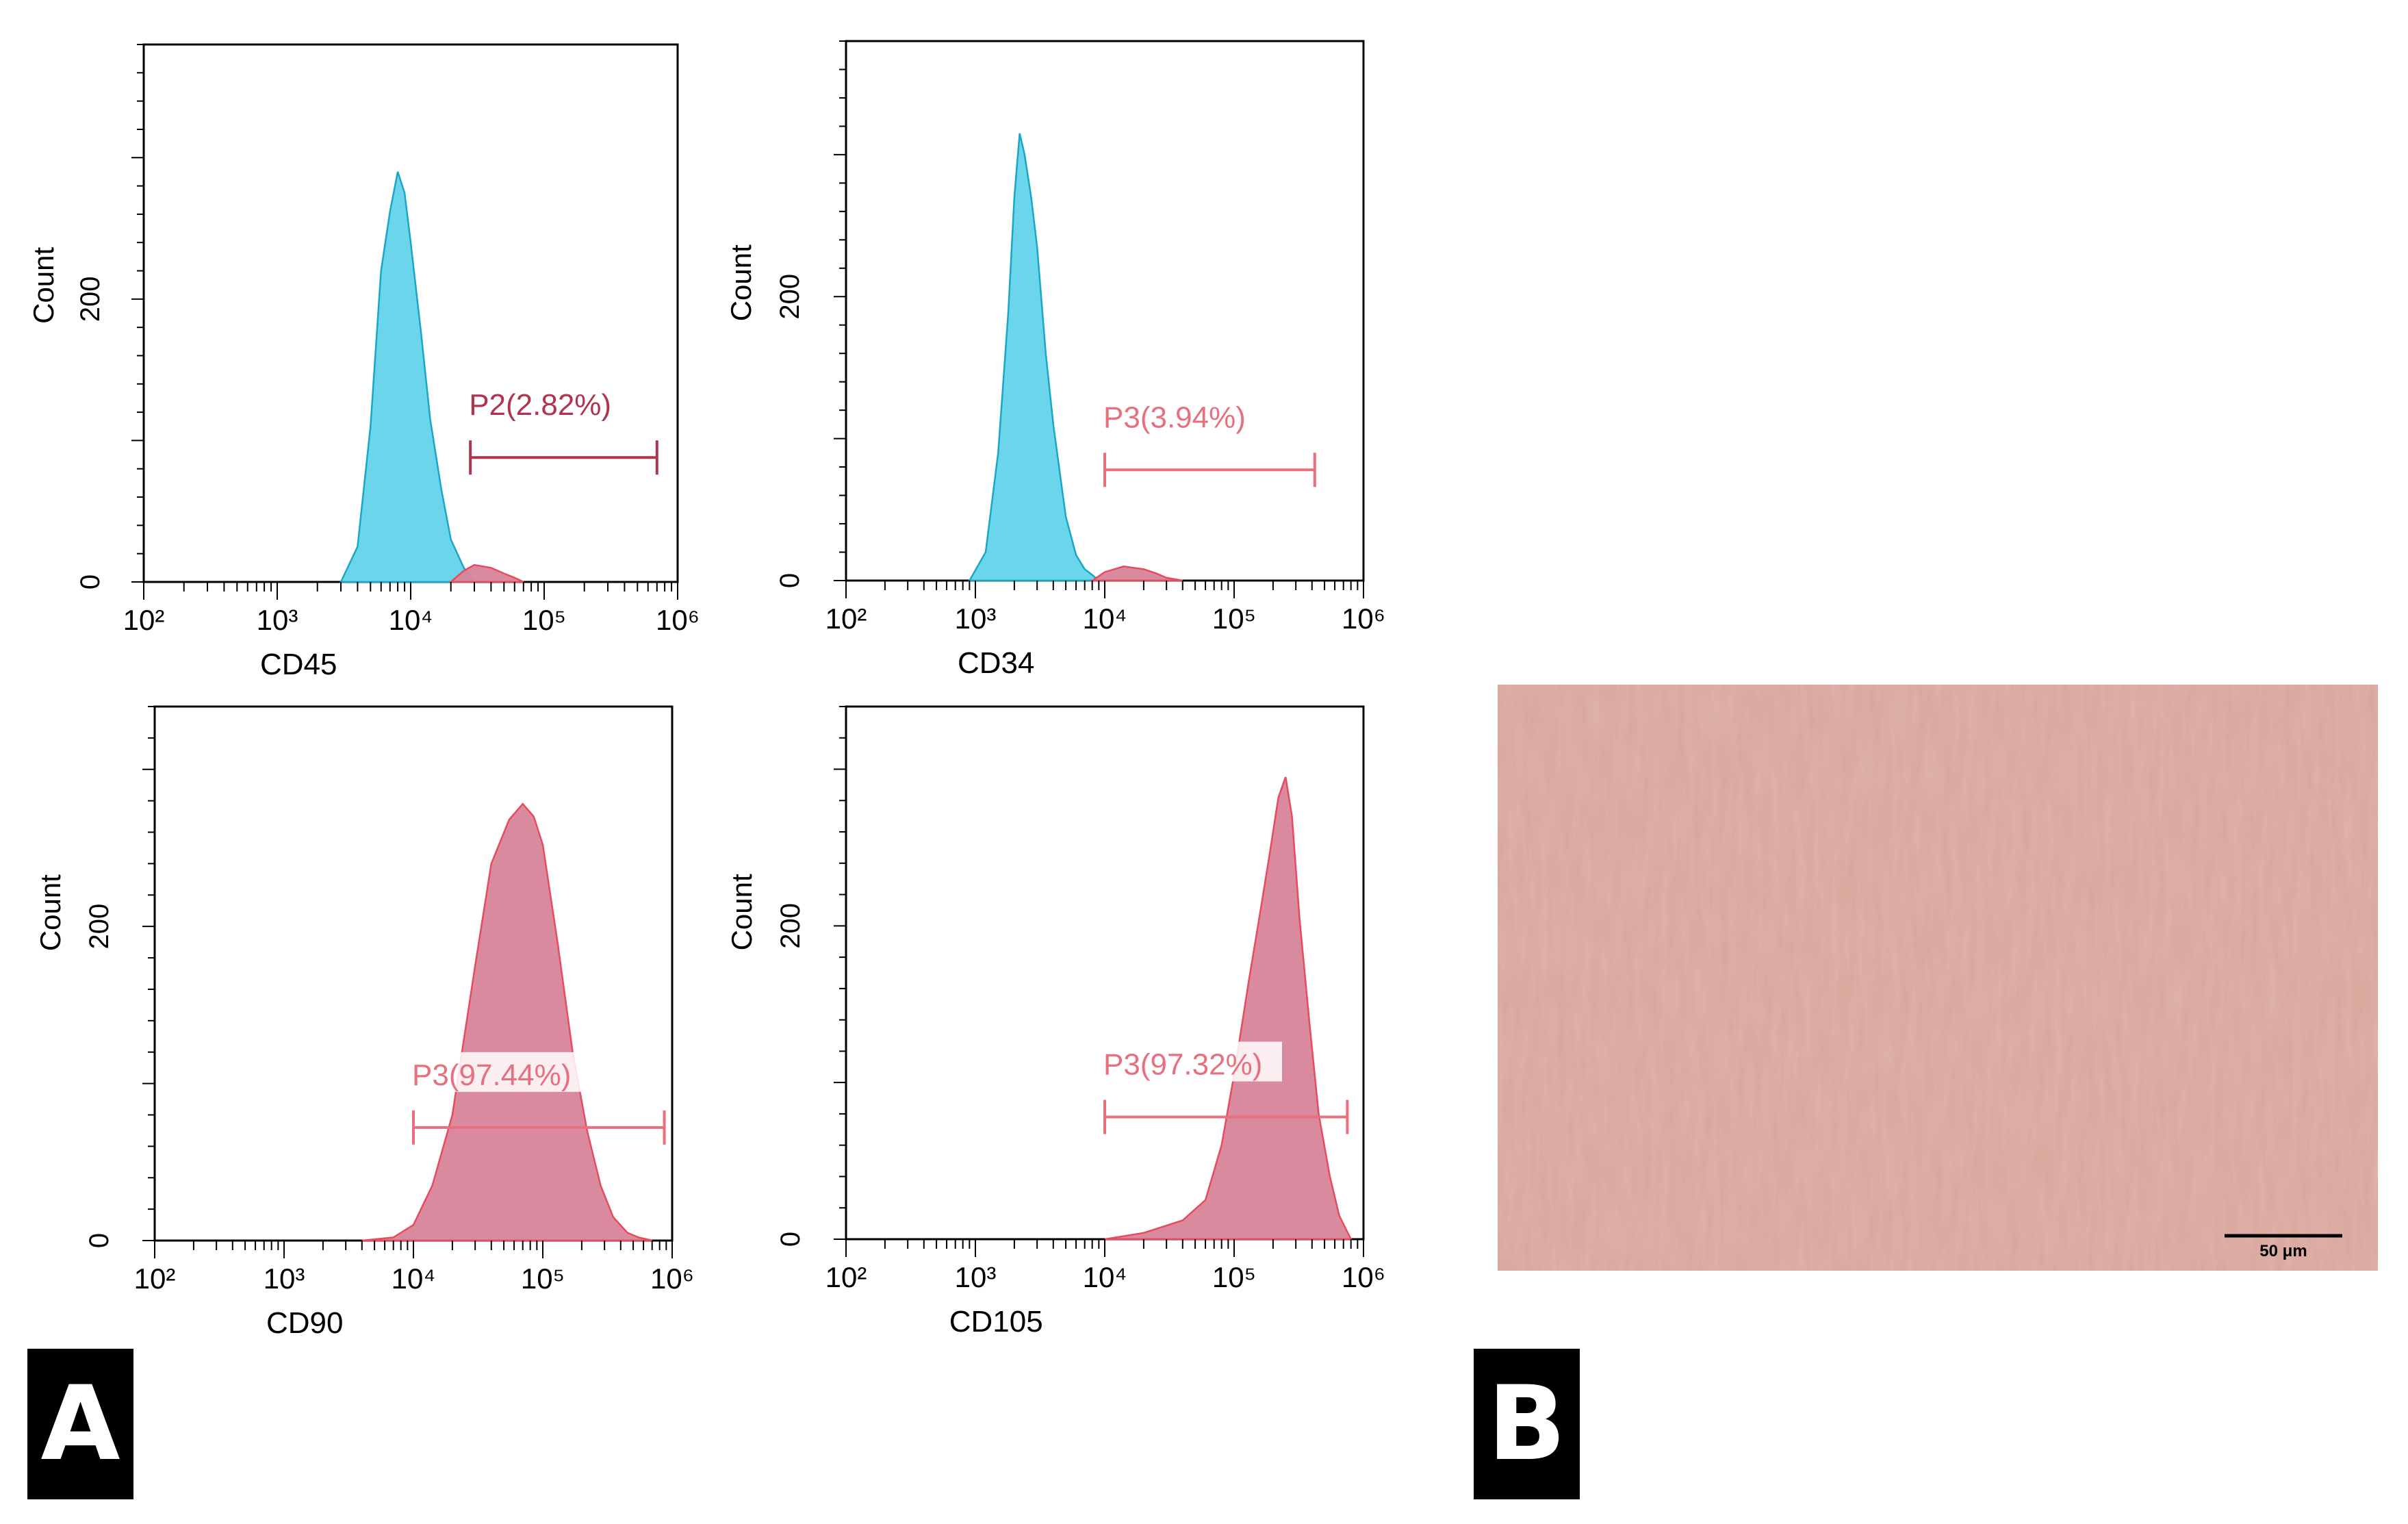 This screenshot has height=1524, width=2408. I want to click on histogram-1: 0 200 Count 10² 10³ 10⁴ 10⁵ 10⁶ CD45 P2(2.82%), so click(364, 362).